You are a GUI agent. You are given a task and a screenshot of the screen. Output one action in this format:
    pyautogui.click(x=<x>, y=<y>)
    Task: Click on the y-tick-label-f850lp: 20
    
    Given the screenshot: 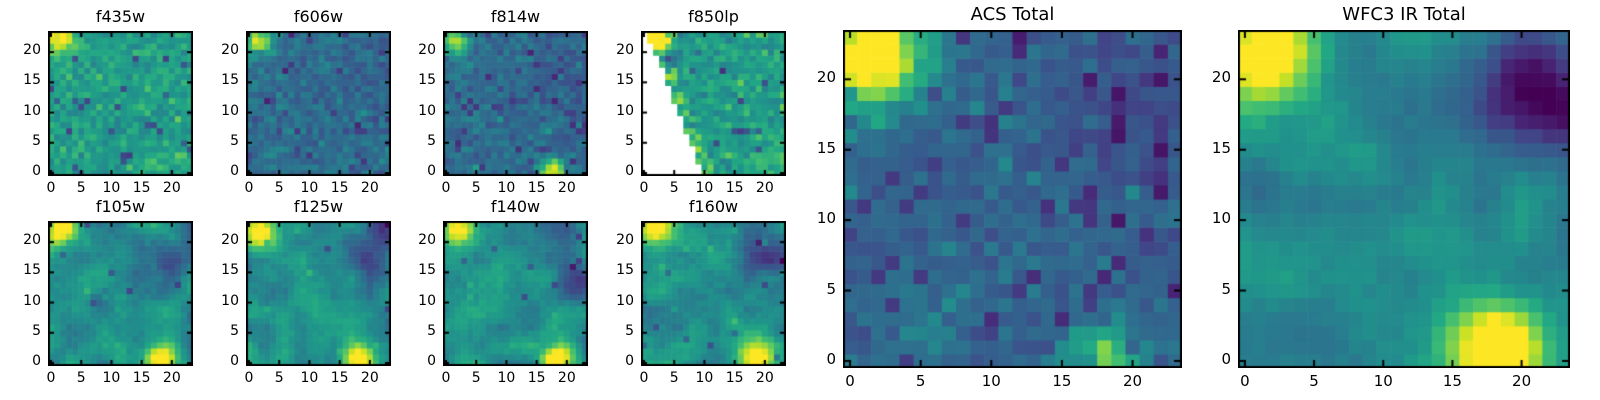 What is the action you would take?
    pyautogui.click(x=625, y=50)
    